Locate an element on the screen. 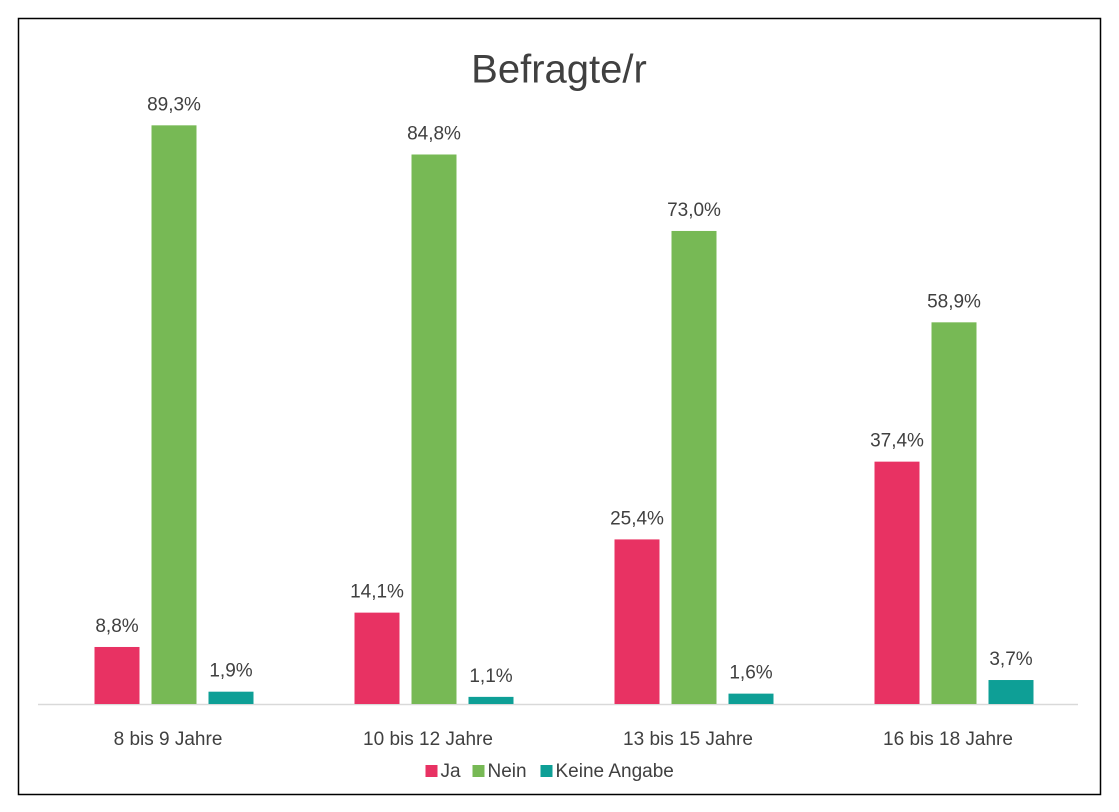  data-label: 58,9% is located at coordinates (954, 301).